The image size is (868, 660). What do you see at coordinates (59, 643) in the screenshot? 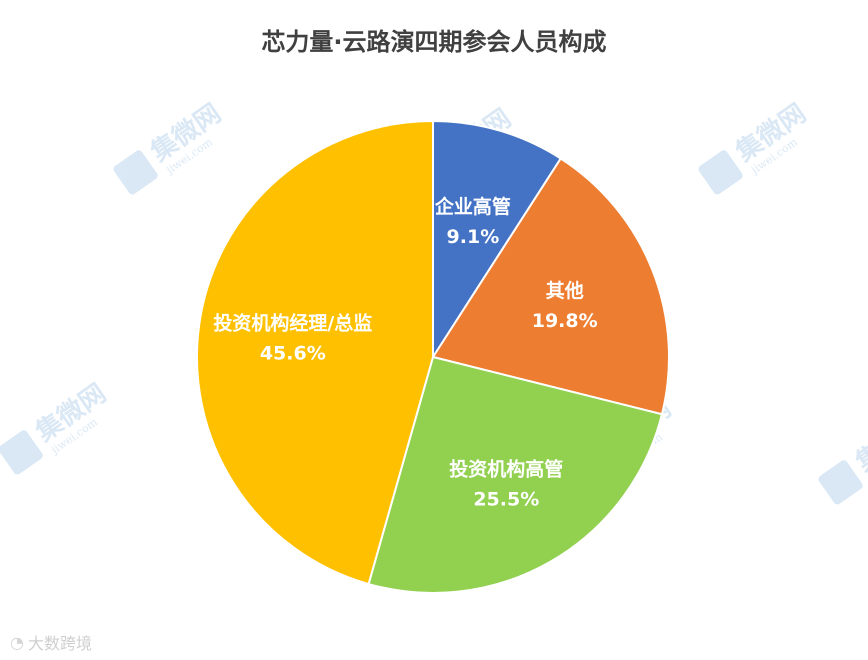
I see `footer-text: 大数跨境` at bounding box center [59, 643].